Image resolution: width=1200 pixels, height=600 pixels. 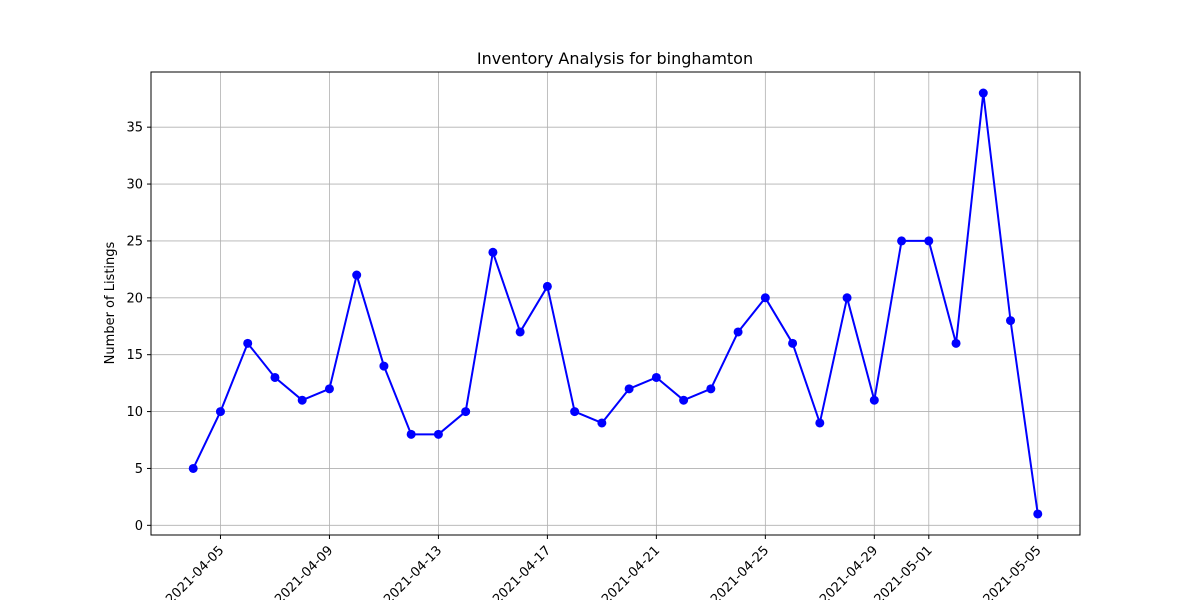 What do you see at coordinates (304, 571) in the screenshot?
I see `x-tick-label: 2021-04-09` at bounding box center [304, 571].